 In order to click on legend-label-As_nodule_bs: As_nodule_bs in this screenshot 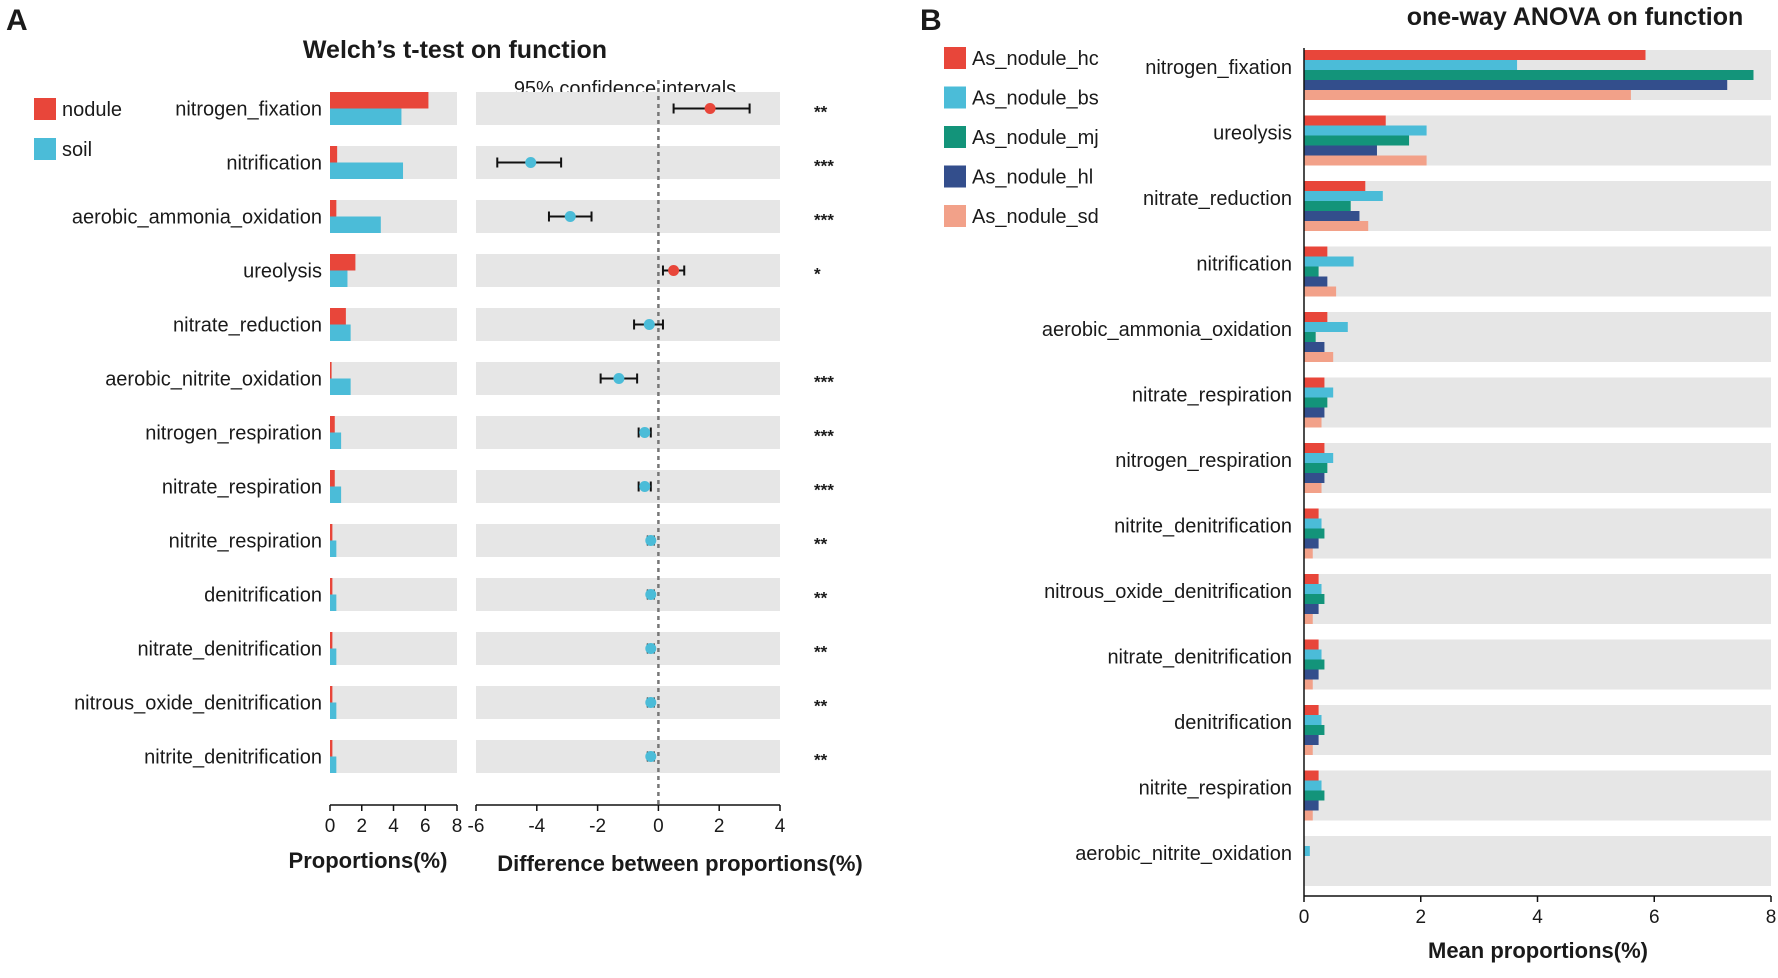, I will do `click(1035, 99)`.